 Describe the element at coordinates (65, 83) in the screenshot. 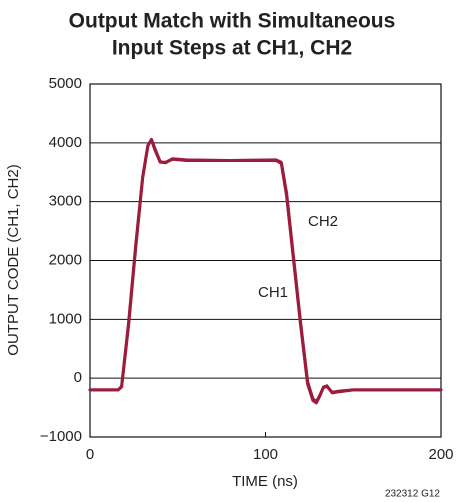

I see `y-tick-label: 5000` at that location.